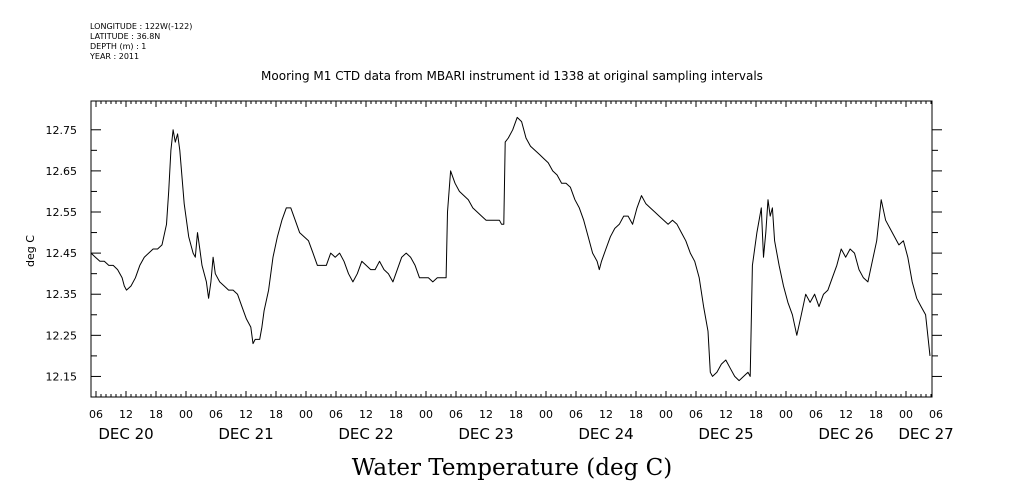  What do you see at coordinates (62, 171) in the screenshot?
I see `y-tick-label: 12.65` at bounding box center [62, 171].